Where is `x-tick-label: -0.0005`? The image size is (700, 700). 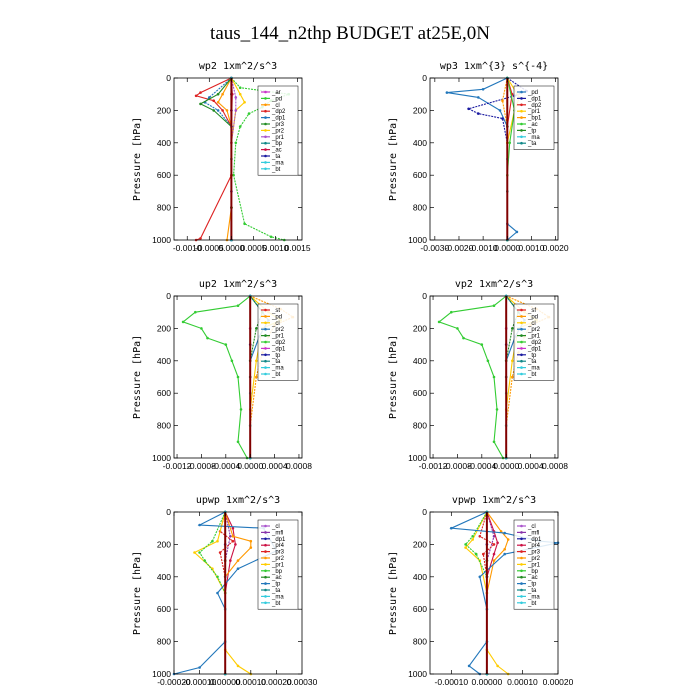 x-tick-label: -0.0005 is located at coordinates (209, 248).